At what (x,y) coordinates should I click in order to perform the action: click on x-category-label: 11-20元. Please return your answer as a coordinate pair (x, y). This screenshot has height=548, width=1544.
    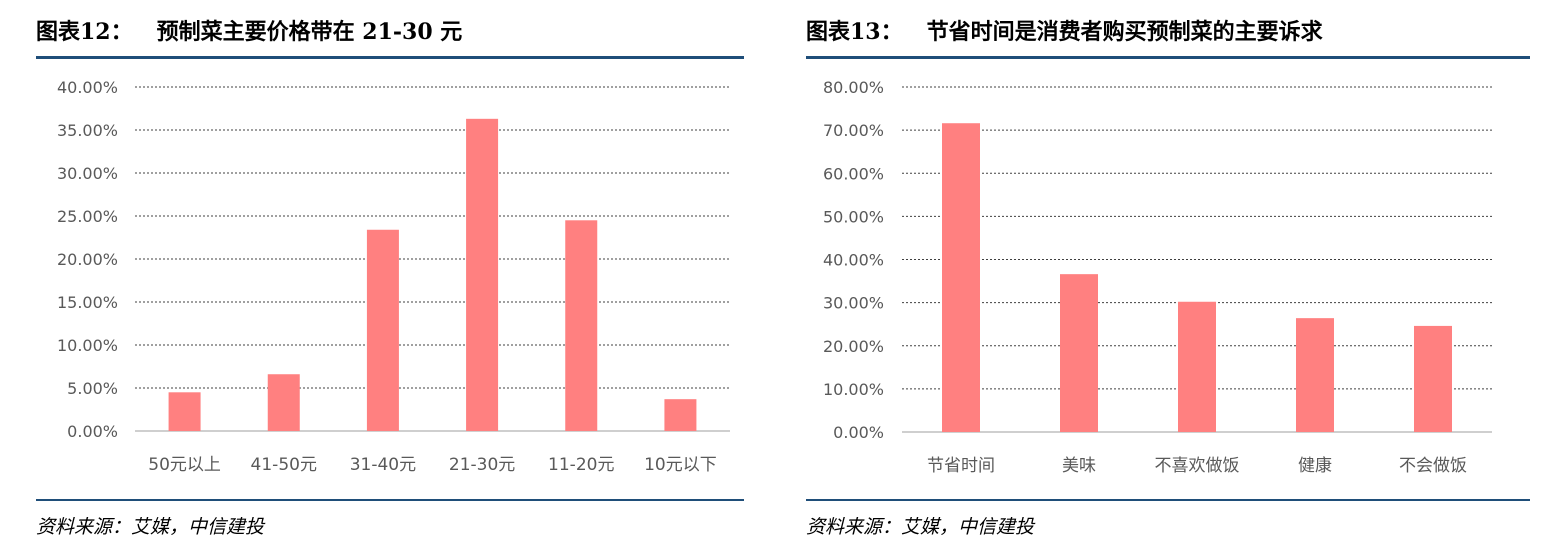
    Looking at the image, I should click on (581, 465).